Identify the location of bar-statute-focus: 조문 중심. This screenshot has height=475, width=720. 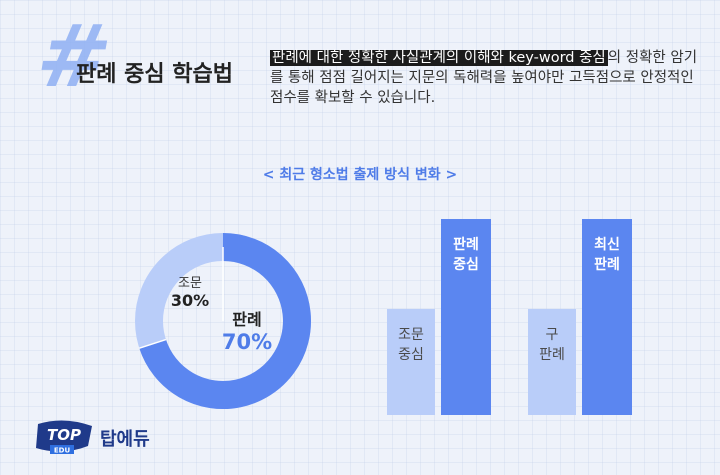
(411, 362).